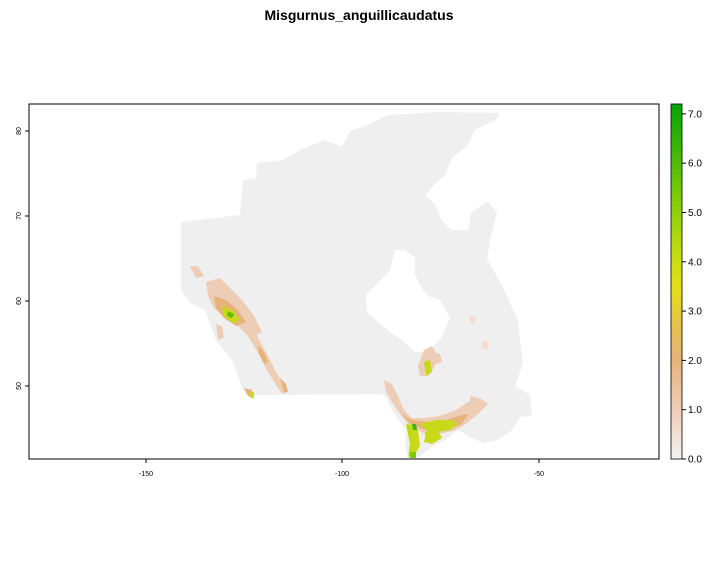 This screenshot has height=565, width=718. I want to click on y-tick-label: 50, so click(19, 386).